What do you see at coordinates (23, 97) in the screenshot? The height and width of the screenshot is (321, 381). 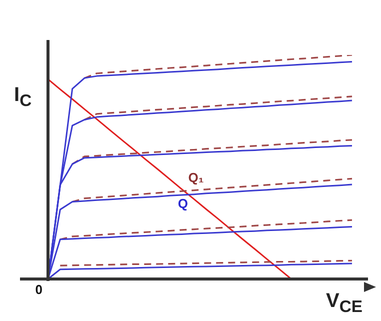 I see `y-axis-title: I$_{C}$` at bounding box center [23, 97].